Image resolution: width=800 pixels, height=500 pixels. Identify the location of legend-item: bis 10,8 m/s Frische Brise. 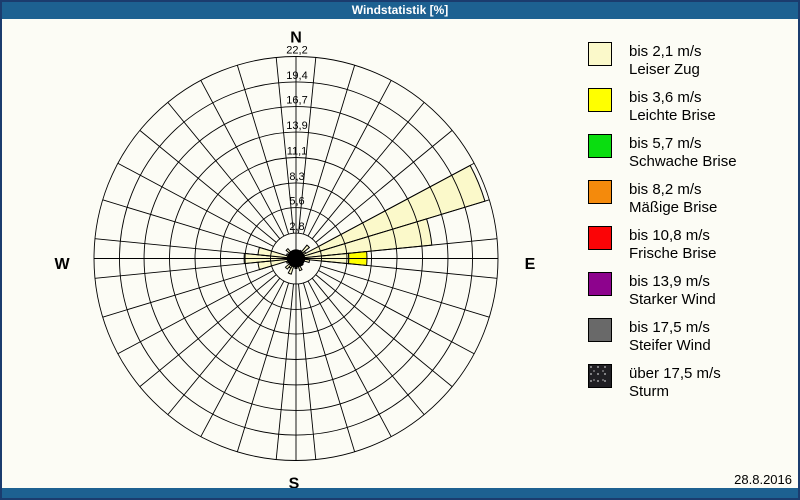
(662, 244).